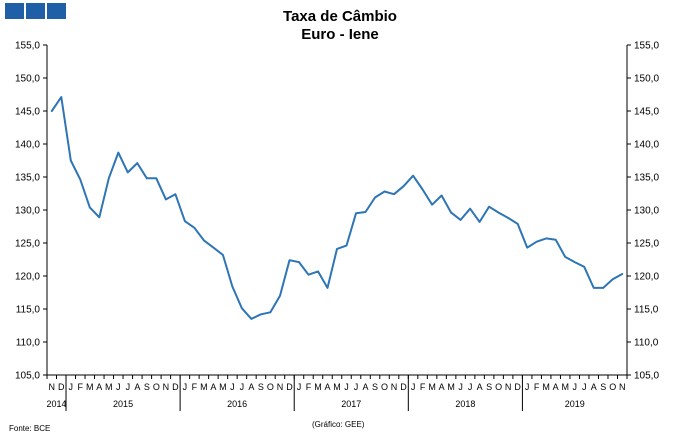 This screenshot has height=442, width=680. I want to click on chart-credit: (Gráfico: GEE), so click(338, 424).